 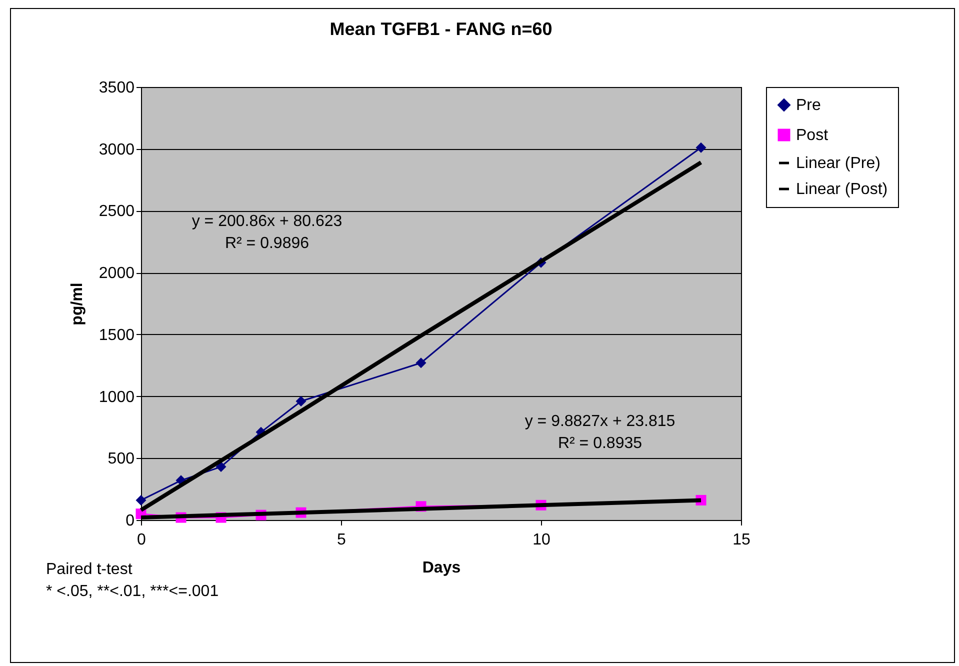 I want to click on y-tick-label: 1000, so click(x=116, y=397).